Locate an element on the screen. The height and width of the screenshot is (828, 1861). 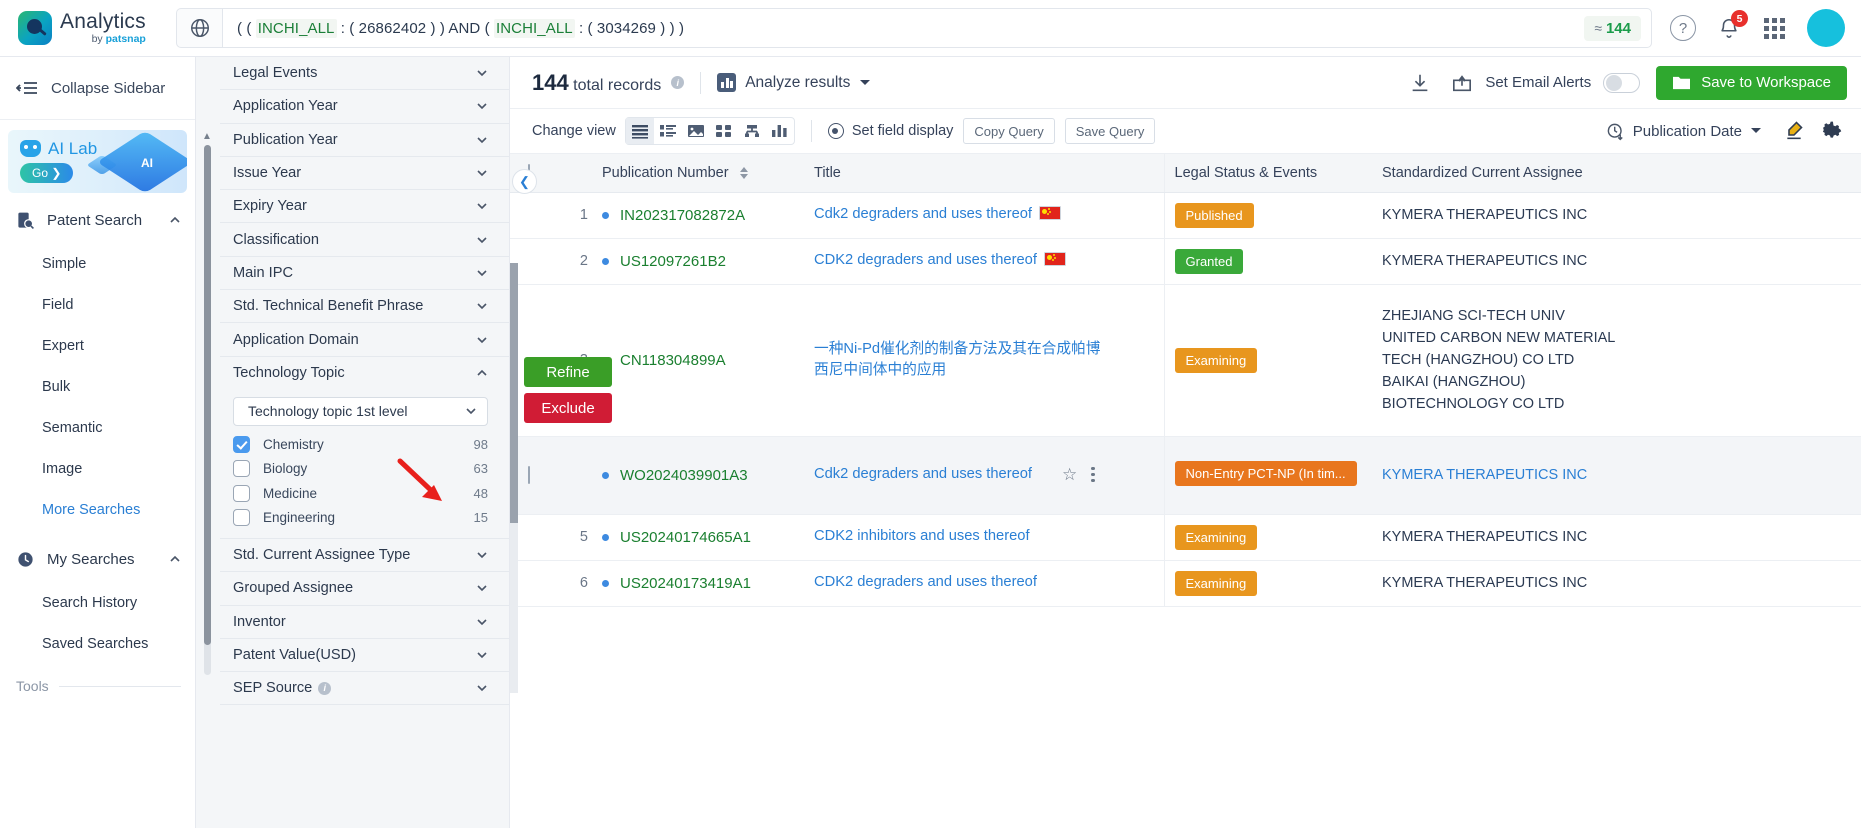
avatar is located at coordinates (1826, 28).